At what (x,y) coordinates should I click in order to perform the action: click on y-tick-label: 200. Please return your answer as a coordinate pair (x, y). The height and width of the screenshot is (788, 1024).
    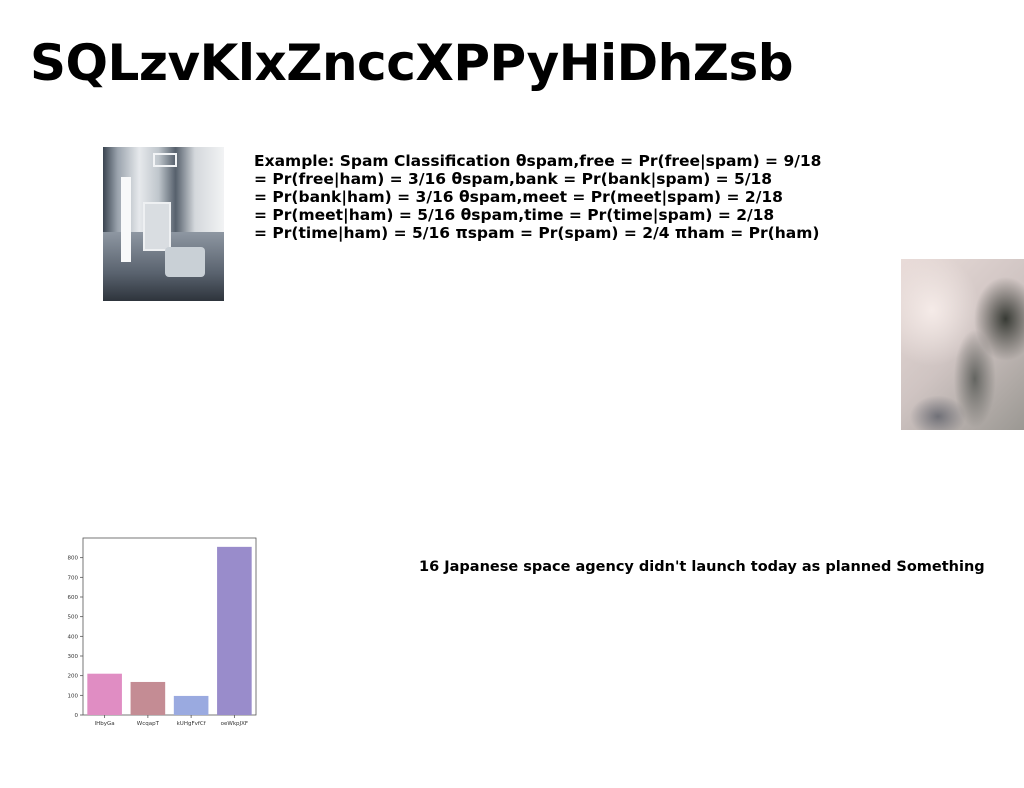
    Looking at the image, I should click on (73, 677).